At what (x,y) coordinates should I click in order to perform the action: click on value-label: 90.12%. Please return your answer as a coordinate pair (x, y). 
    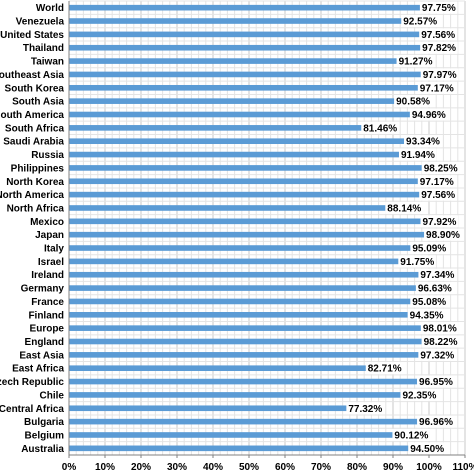
    Looking at the image, I should click on (411, 435).